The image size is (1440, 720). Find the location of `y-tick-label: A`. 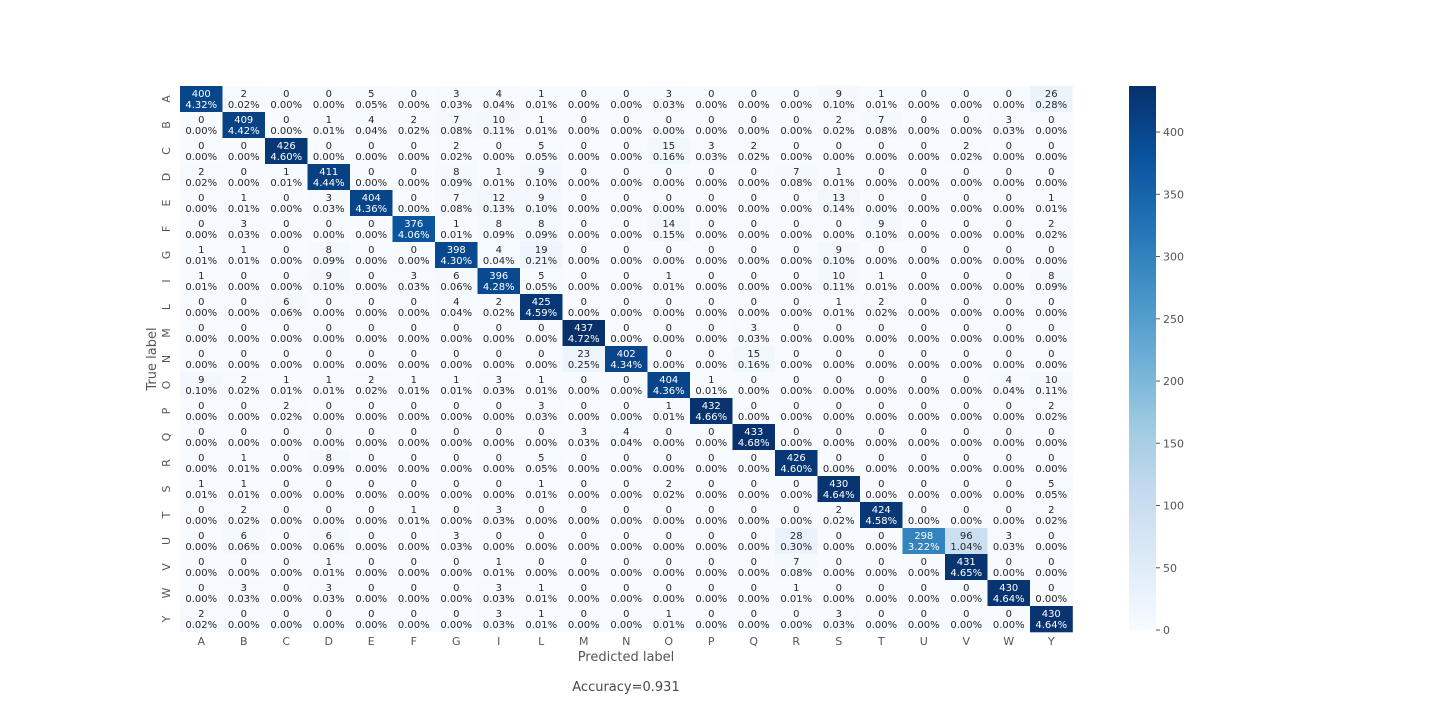

y-tick-label: A is located at coordinates (166, 99).